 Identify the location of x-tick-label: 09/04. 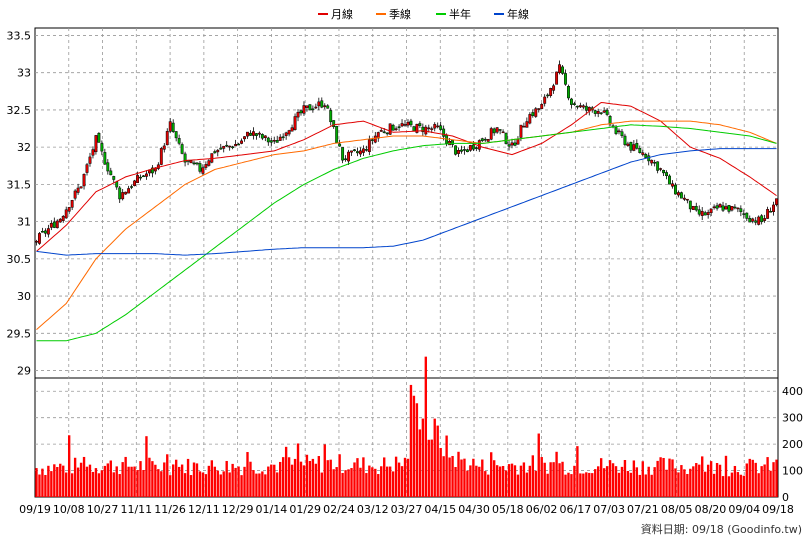
(744, 509).